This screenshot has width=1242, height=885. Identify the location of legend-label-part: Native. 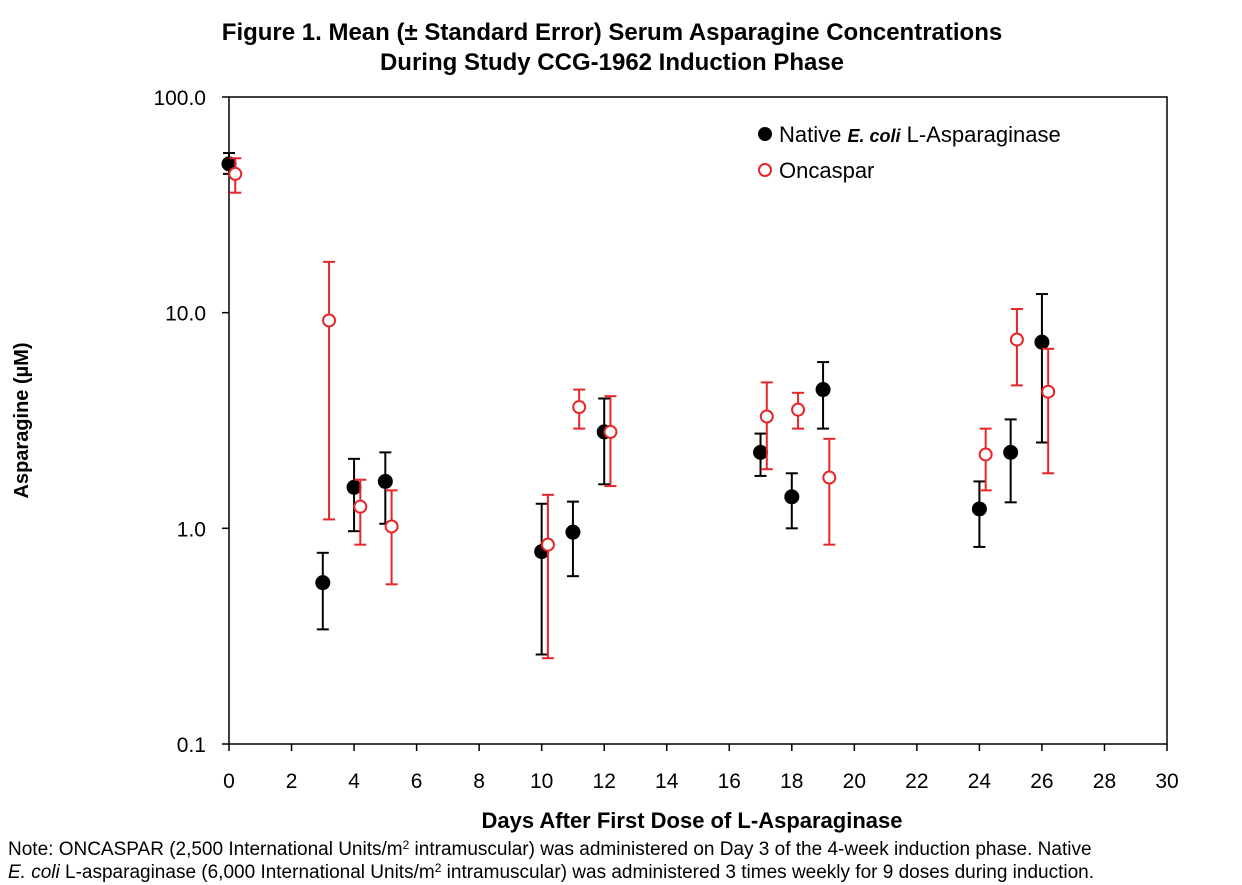
(813, 134).